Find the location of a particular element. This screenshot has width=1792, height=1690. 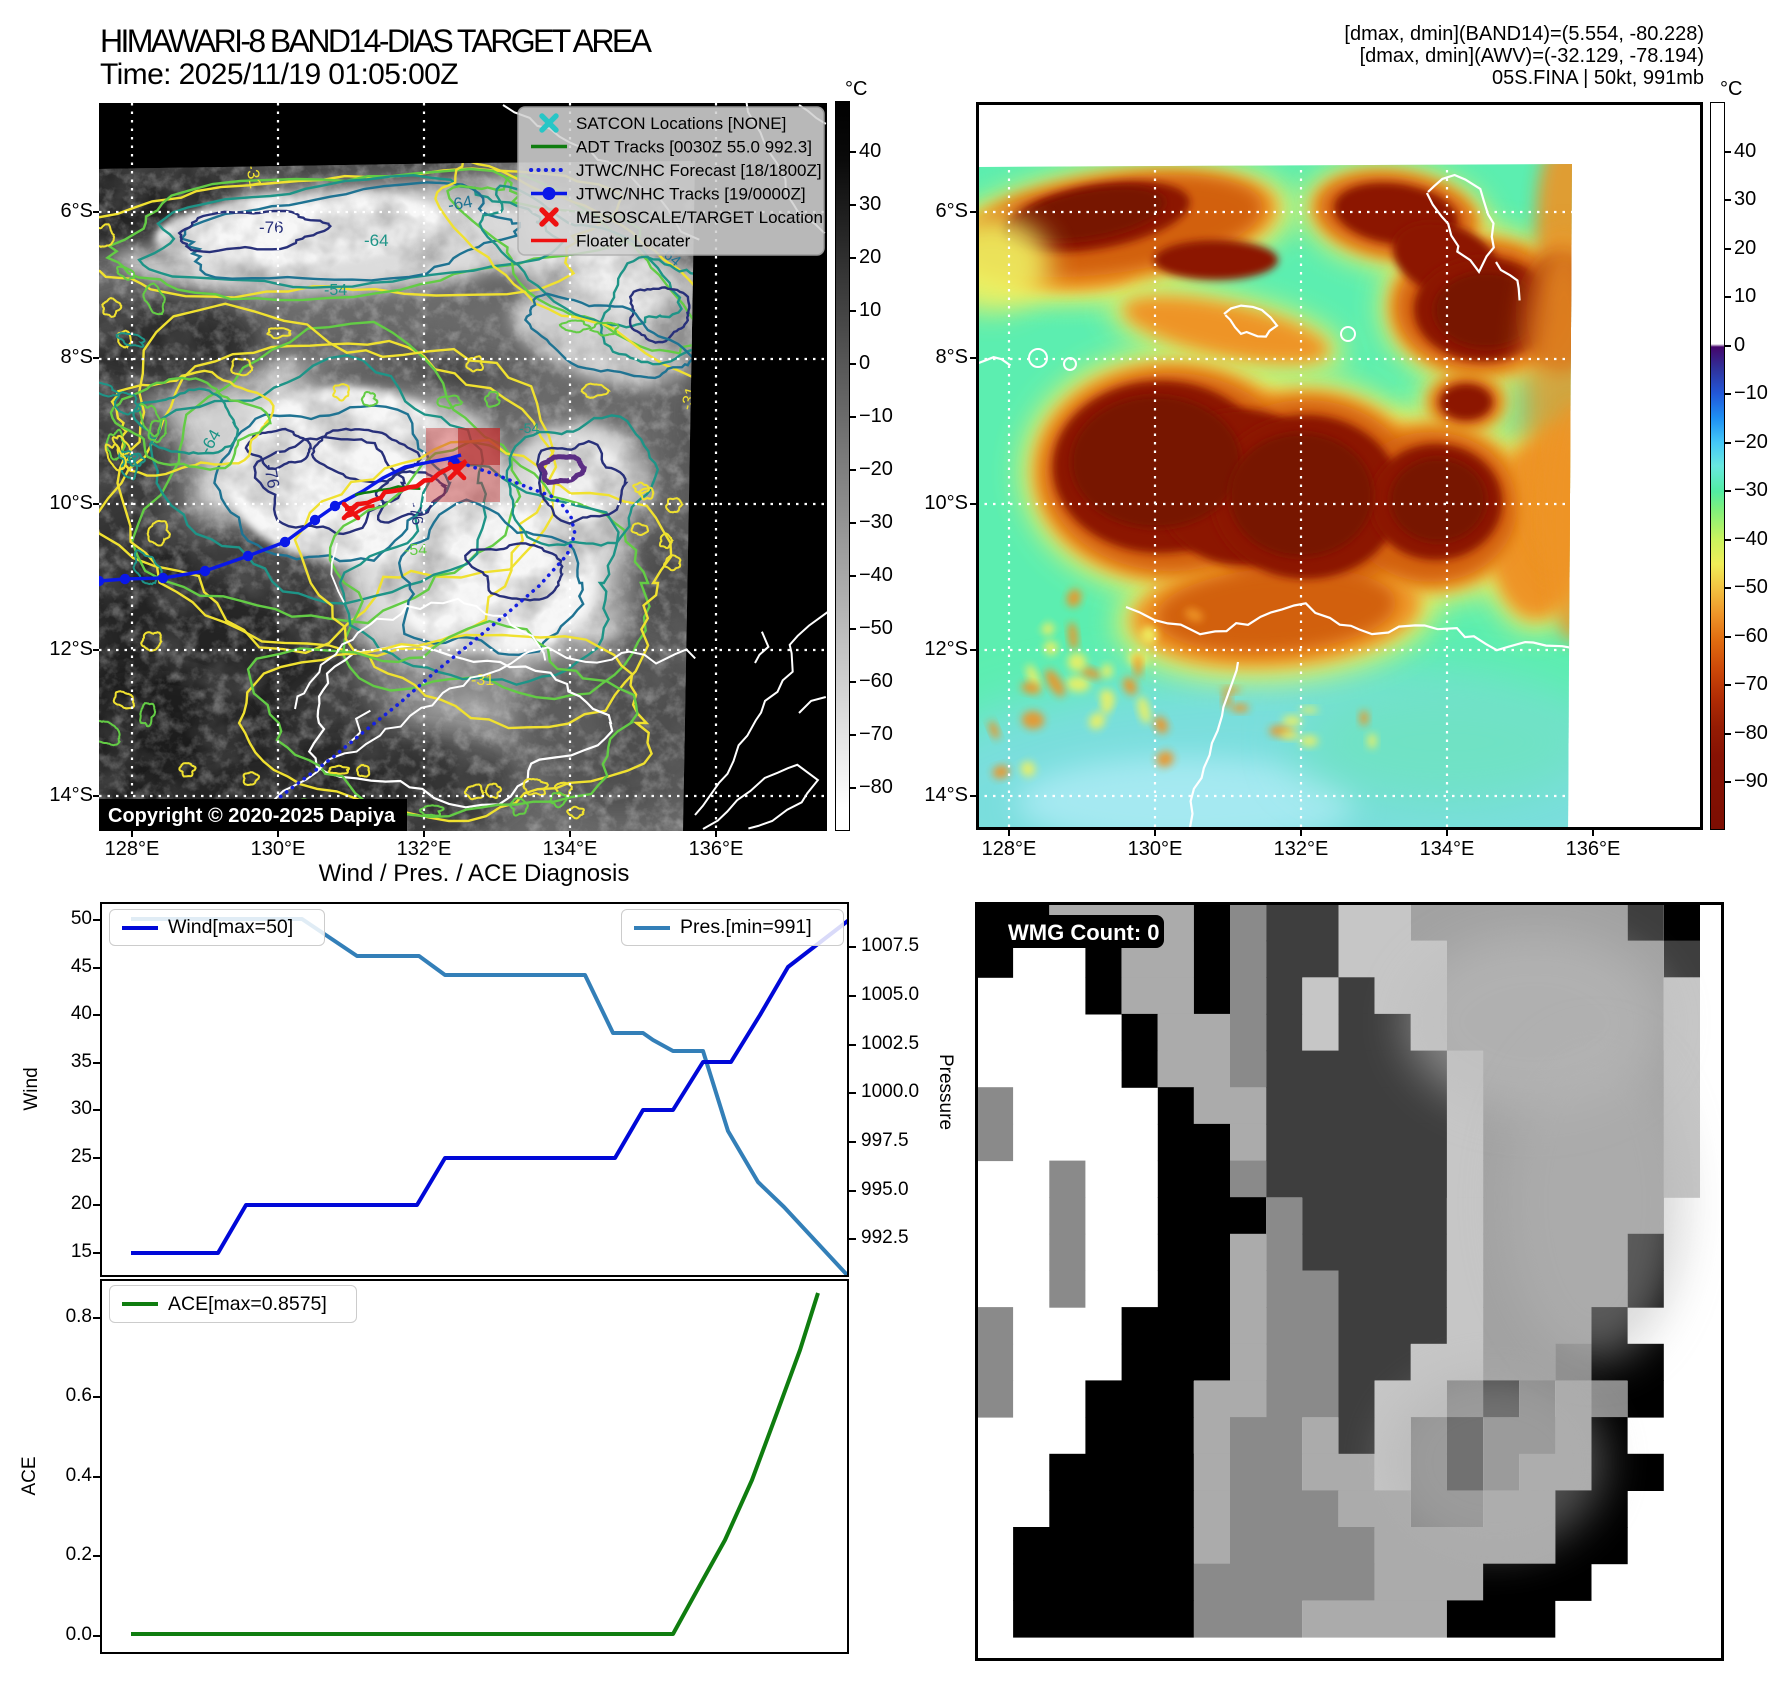

svg-text: MESOSCALE/TARGET Location is located at coordinates (699, 217).